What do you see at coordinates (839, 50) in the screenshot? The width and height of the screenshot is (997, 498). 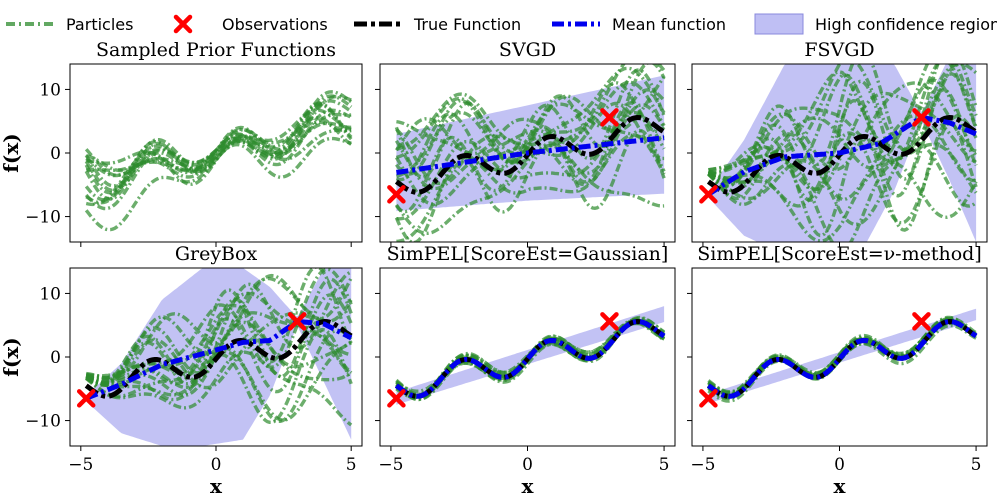 I see `panel-title: FSVGD` at bounding box center [839, 50].